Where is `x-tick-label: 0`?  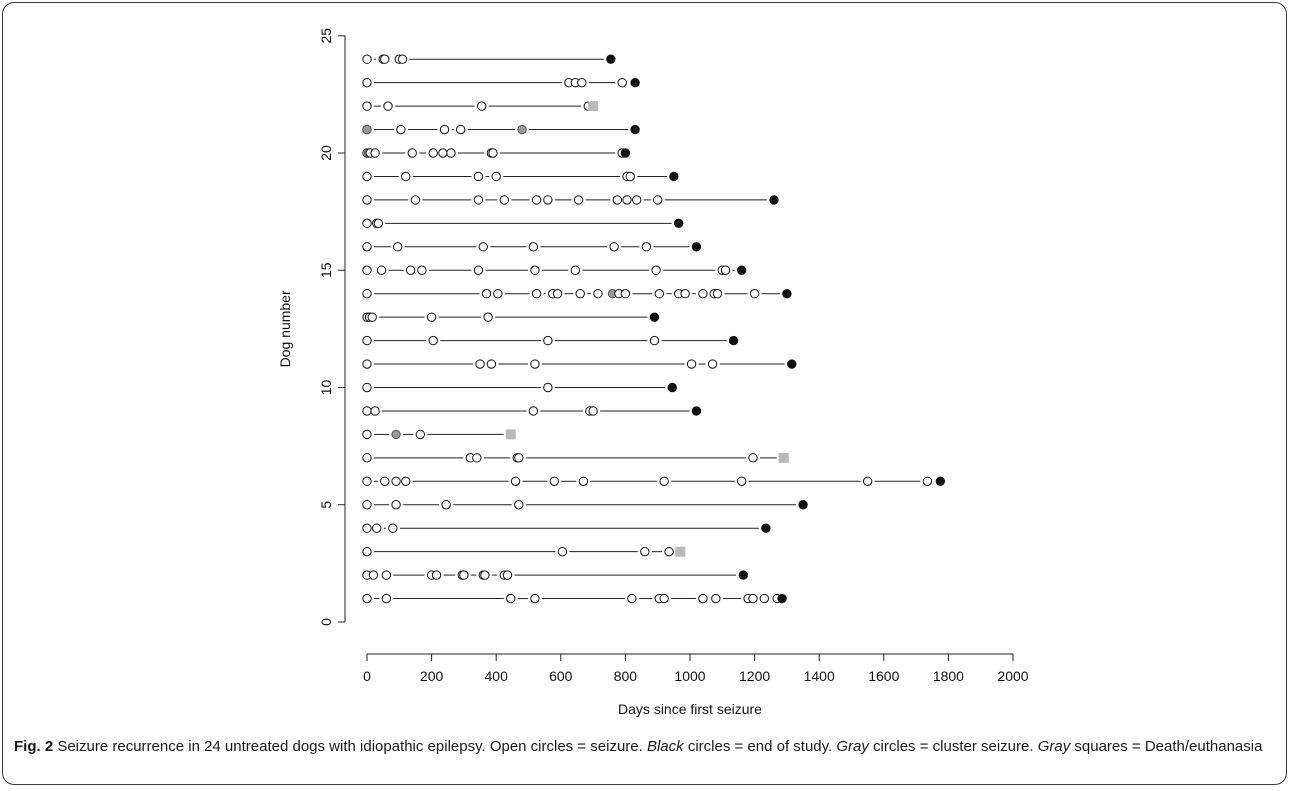 x-tick-label: 0 is located at coordinates (367, 676).